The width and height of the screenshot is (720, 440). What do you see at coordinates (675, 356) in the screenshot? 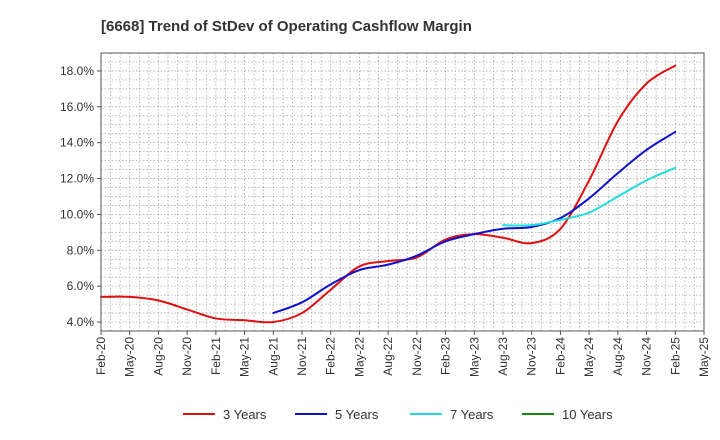
I see `x-tick-label: Feb-25` at bounding box center [675, 356].